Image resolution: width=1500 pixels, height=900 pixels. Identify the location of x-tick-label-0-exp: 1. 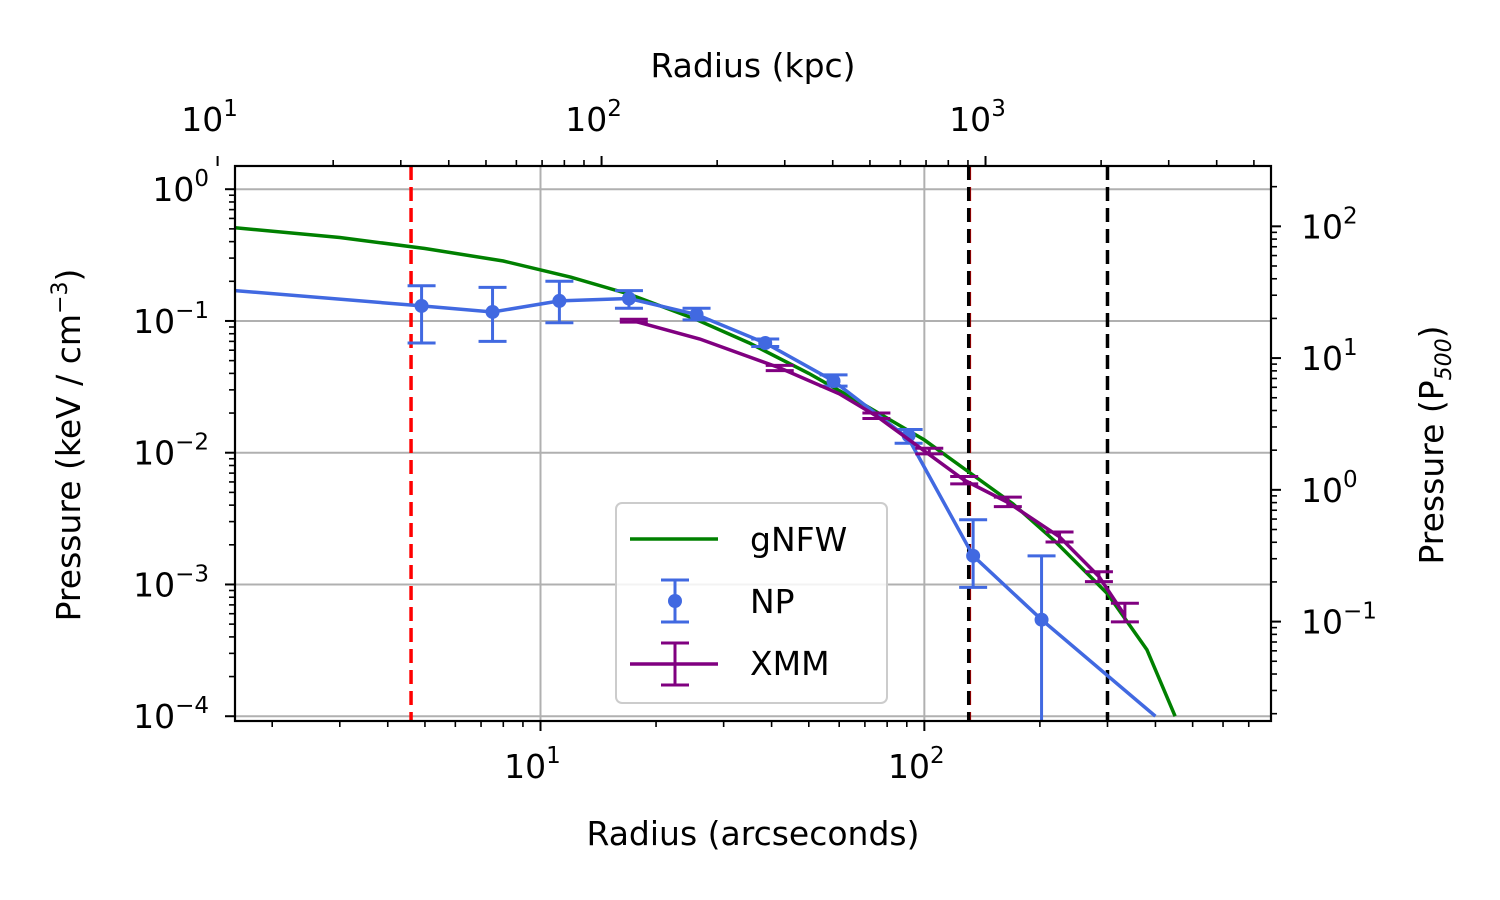
(553, 756).